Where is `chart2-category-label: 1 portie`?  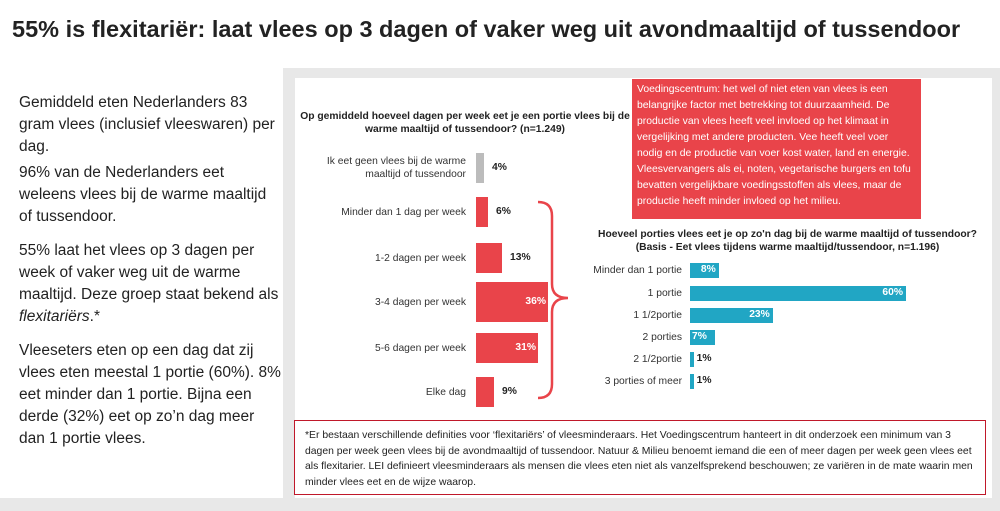 chart2-category-label: 1 portie is located at coordinates (664, 293).